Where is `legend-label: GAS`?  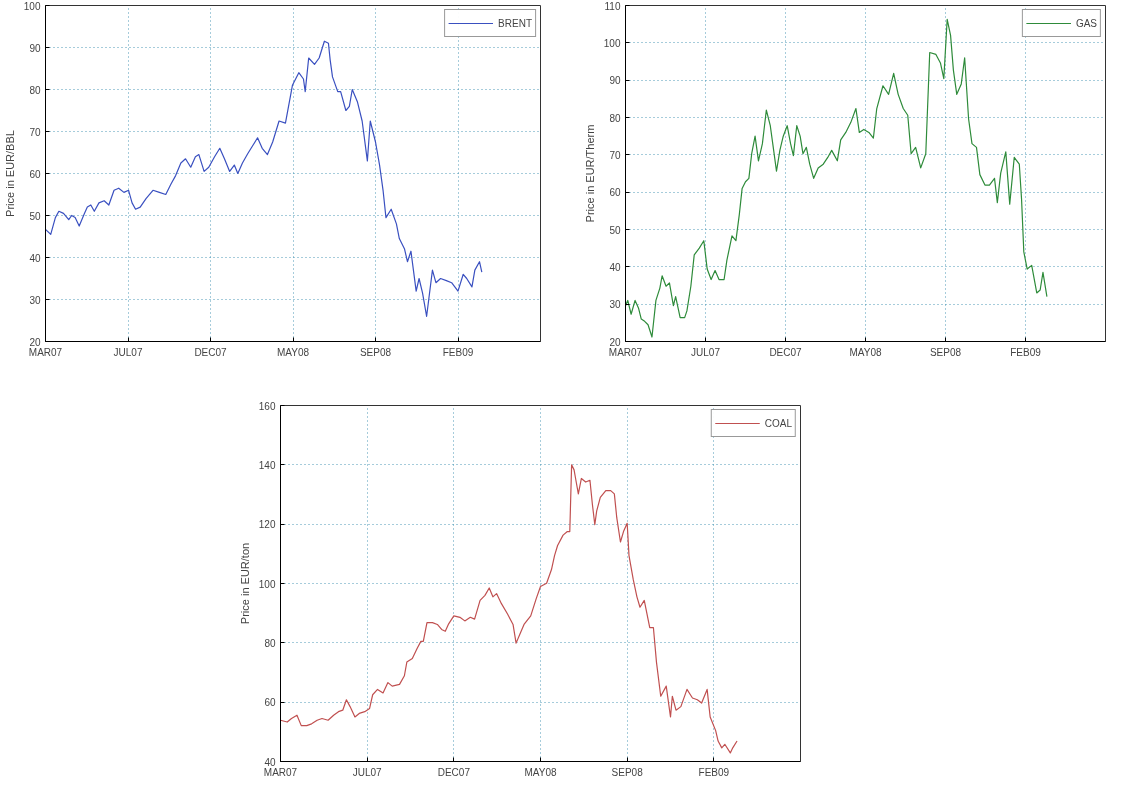 legend-label: GAS is located at coordinates (1086, 23).